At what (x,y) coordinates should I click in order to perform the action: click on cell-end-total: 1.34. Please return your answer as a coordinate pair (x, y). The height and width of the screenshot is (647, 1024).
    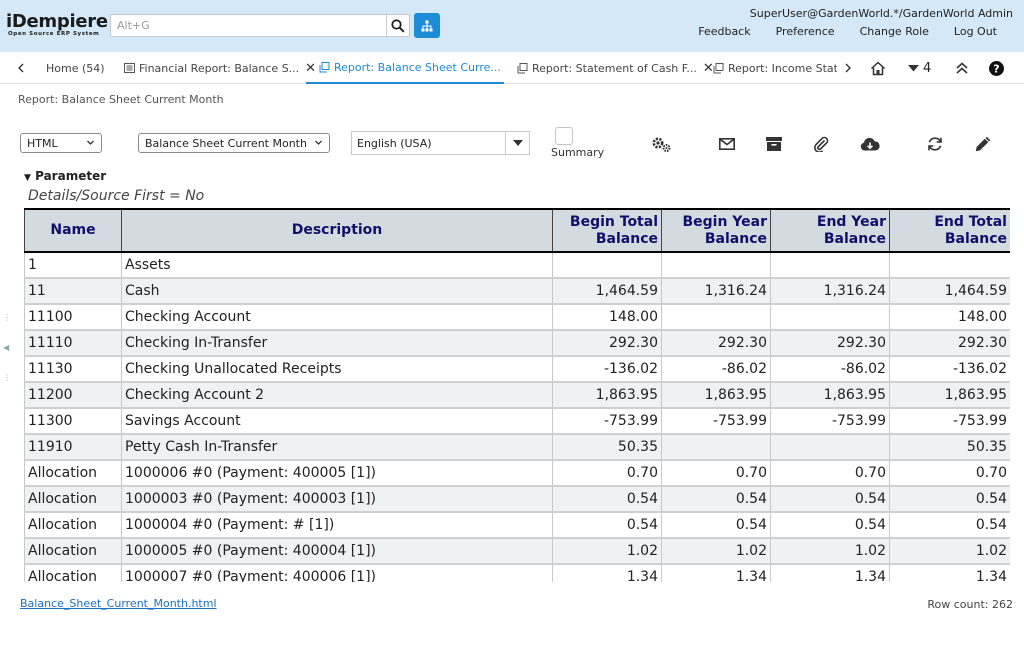
    Looking at the image, I should click on (949, 572).